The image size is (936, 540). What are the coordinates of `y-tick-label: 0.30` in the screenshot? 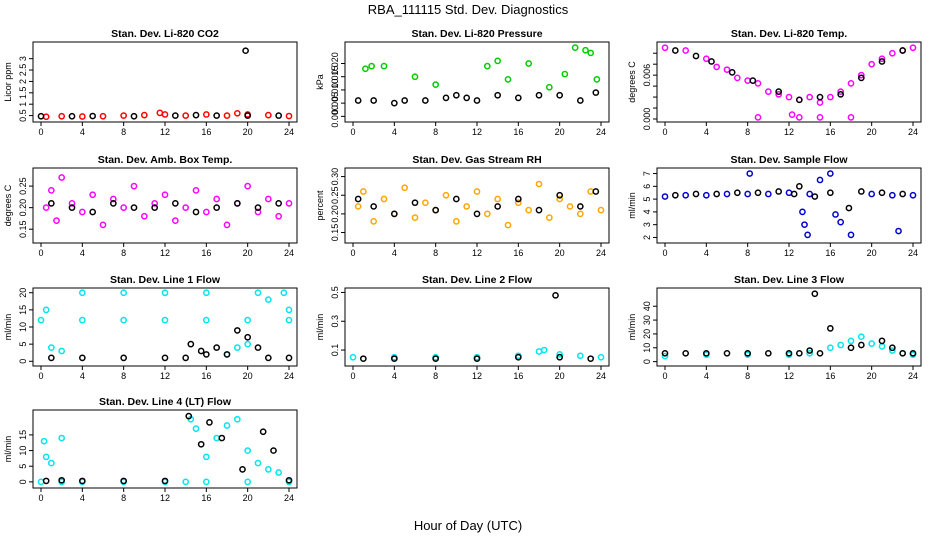 It's located at (335, 177).